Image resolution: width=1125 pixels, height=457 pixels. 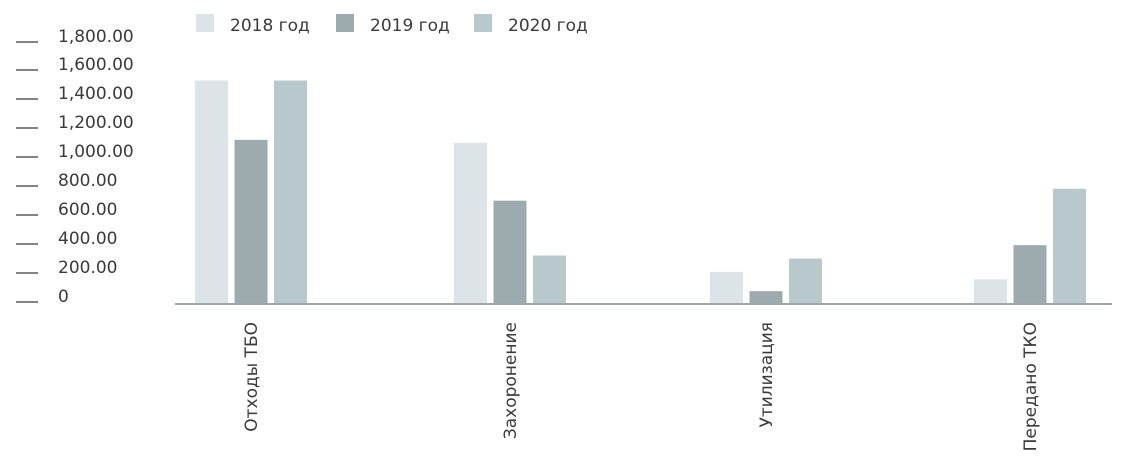 I want to click on legend-label: 2019 год, so click(x=410, y=26).